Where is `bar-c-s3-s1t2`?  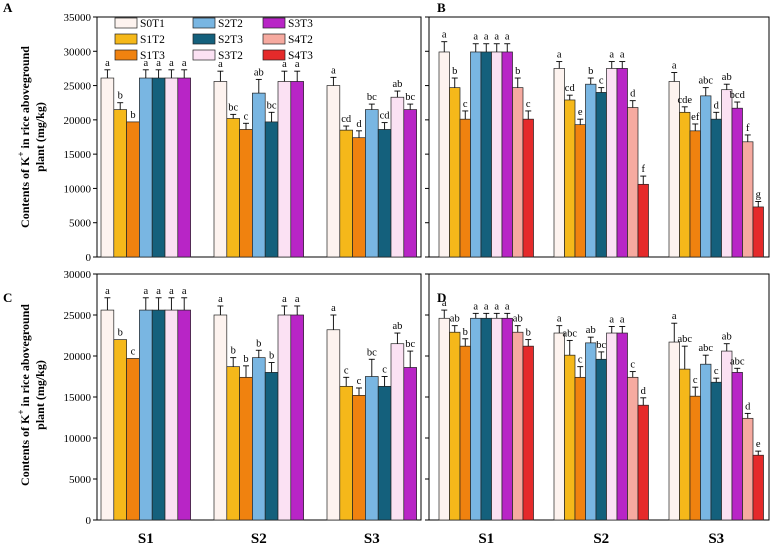
bar-c-s3-s1t2 is located at coordinates (346, 453).